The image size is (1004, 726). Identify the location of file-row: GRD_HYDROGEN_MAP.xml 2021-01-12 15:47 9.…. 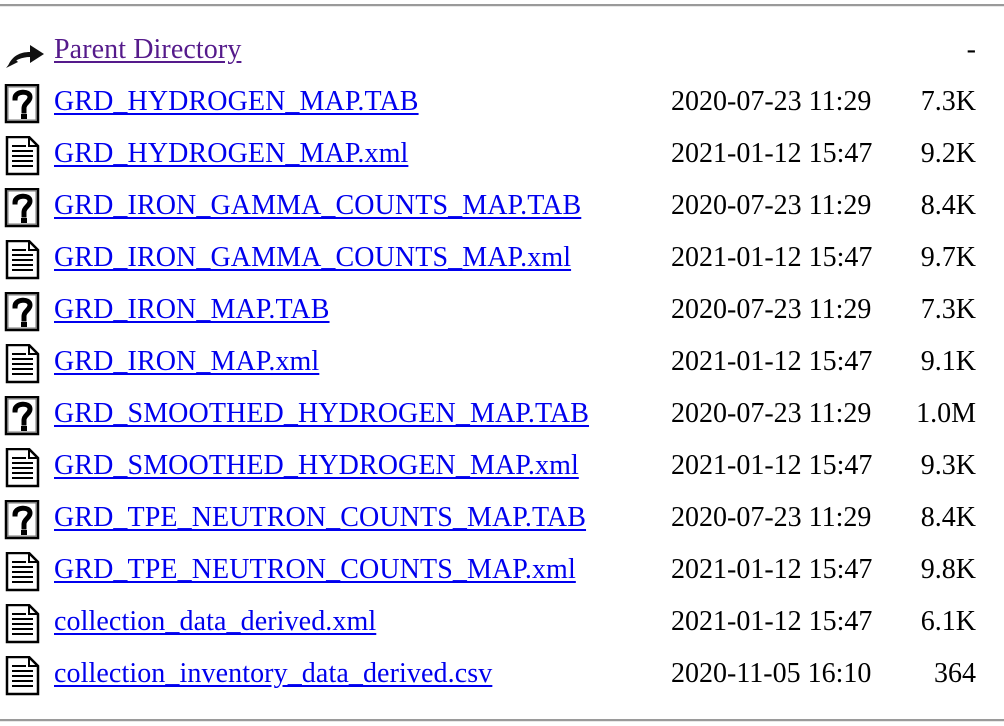
(502, 158).